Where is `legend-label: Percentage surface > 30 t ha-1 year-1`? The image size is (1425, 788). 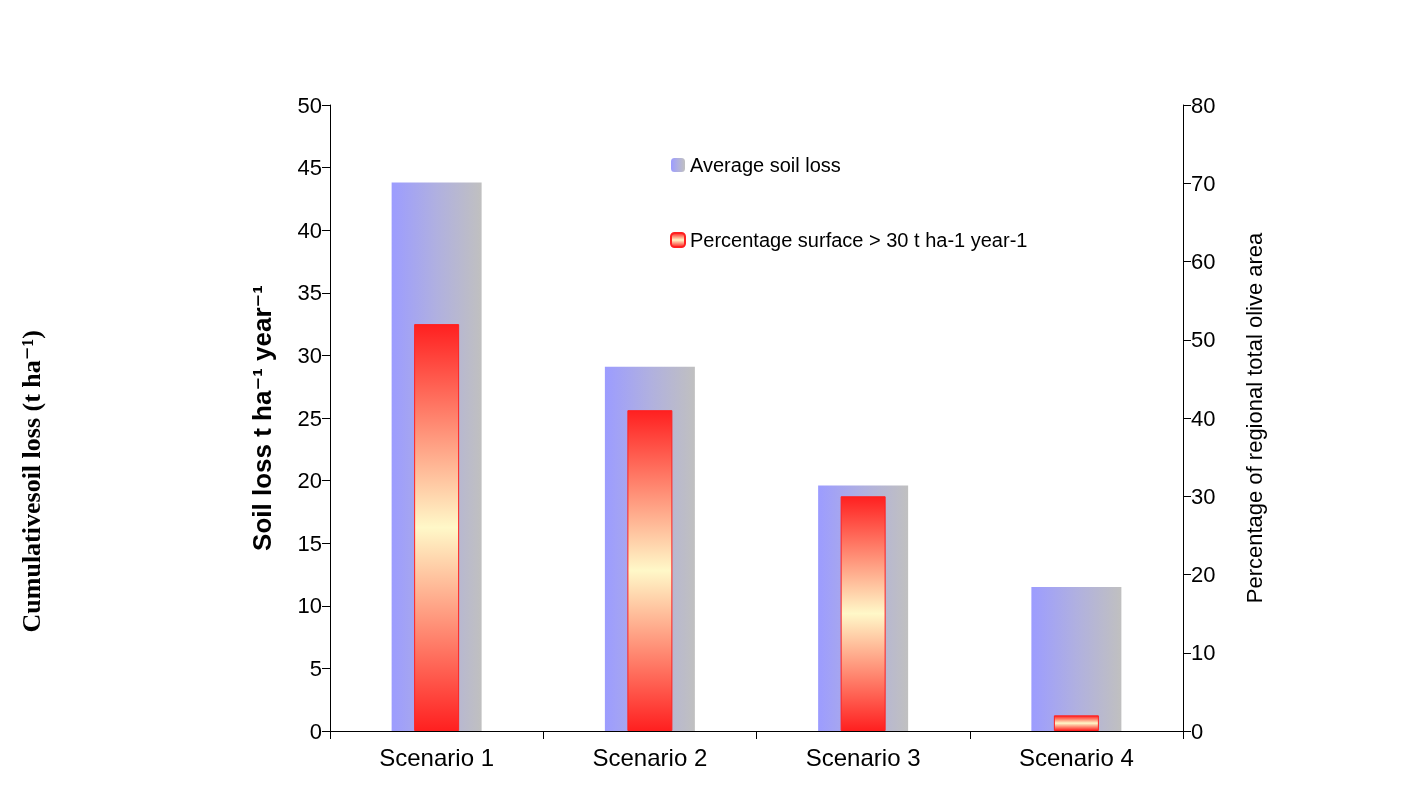
legend-label: Percentage surface > 30 t ha-1 year-1 is located at coordinates (859, 240).